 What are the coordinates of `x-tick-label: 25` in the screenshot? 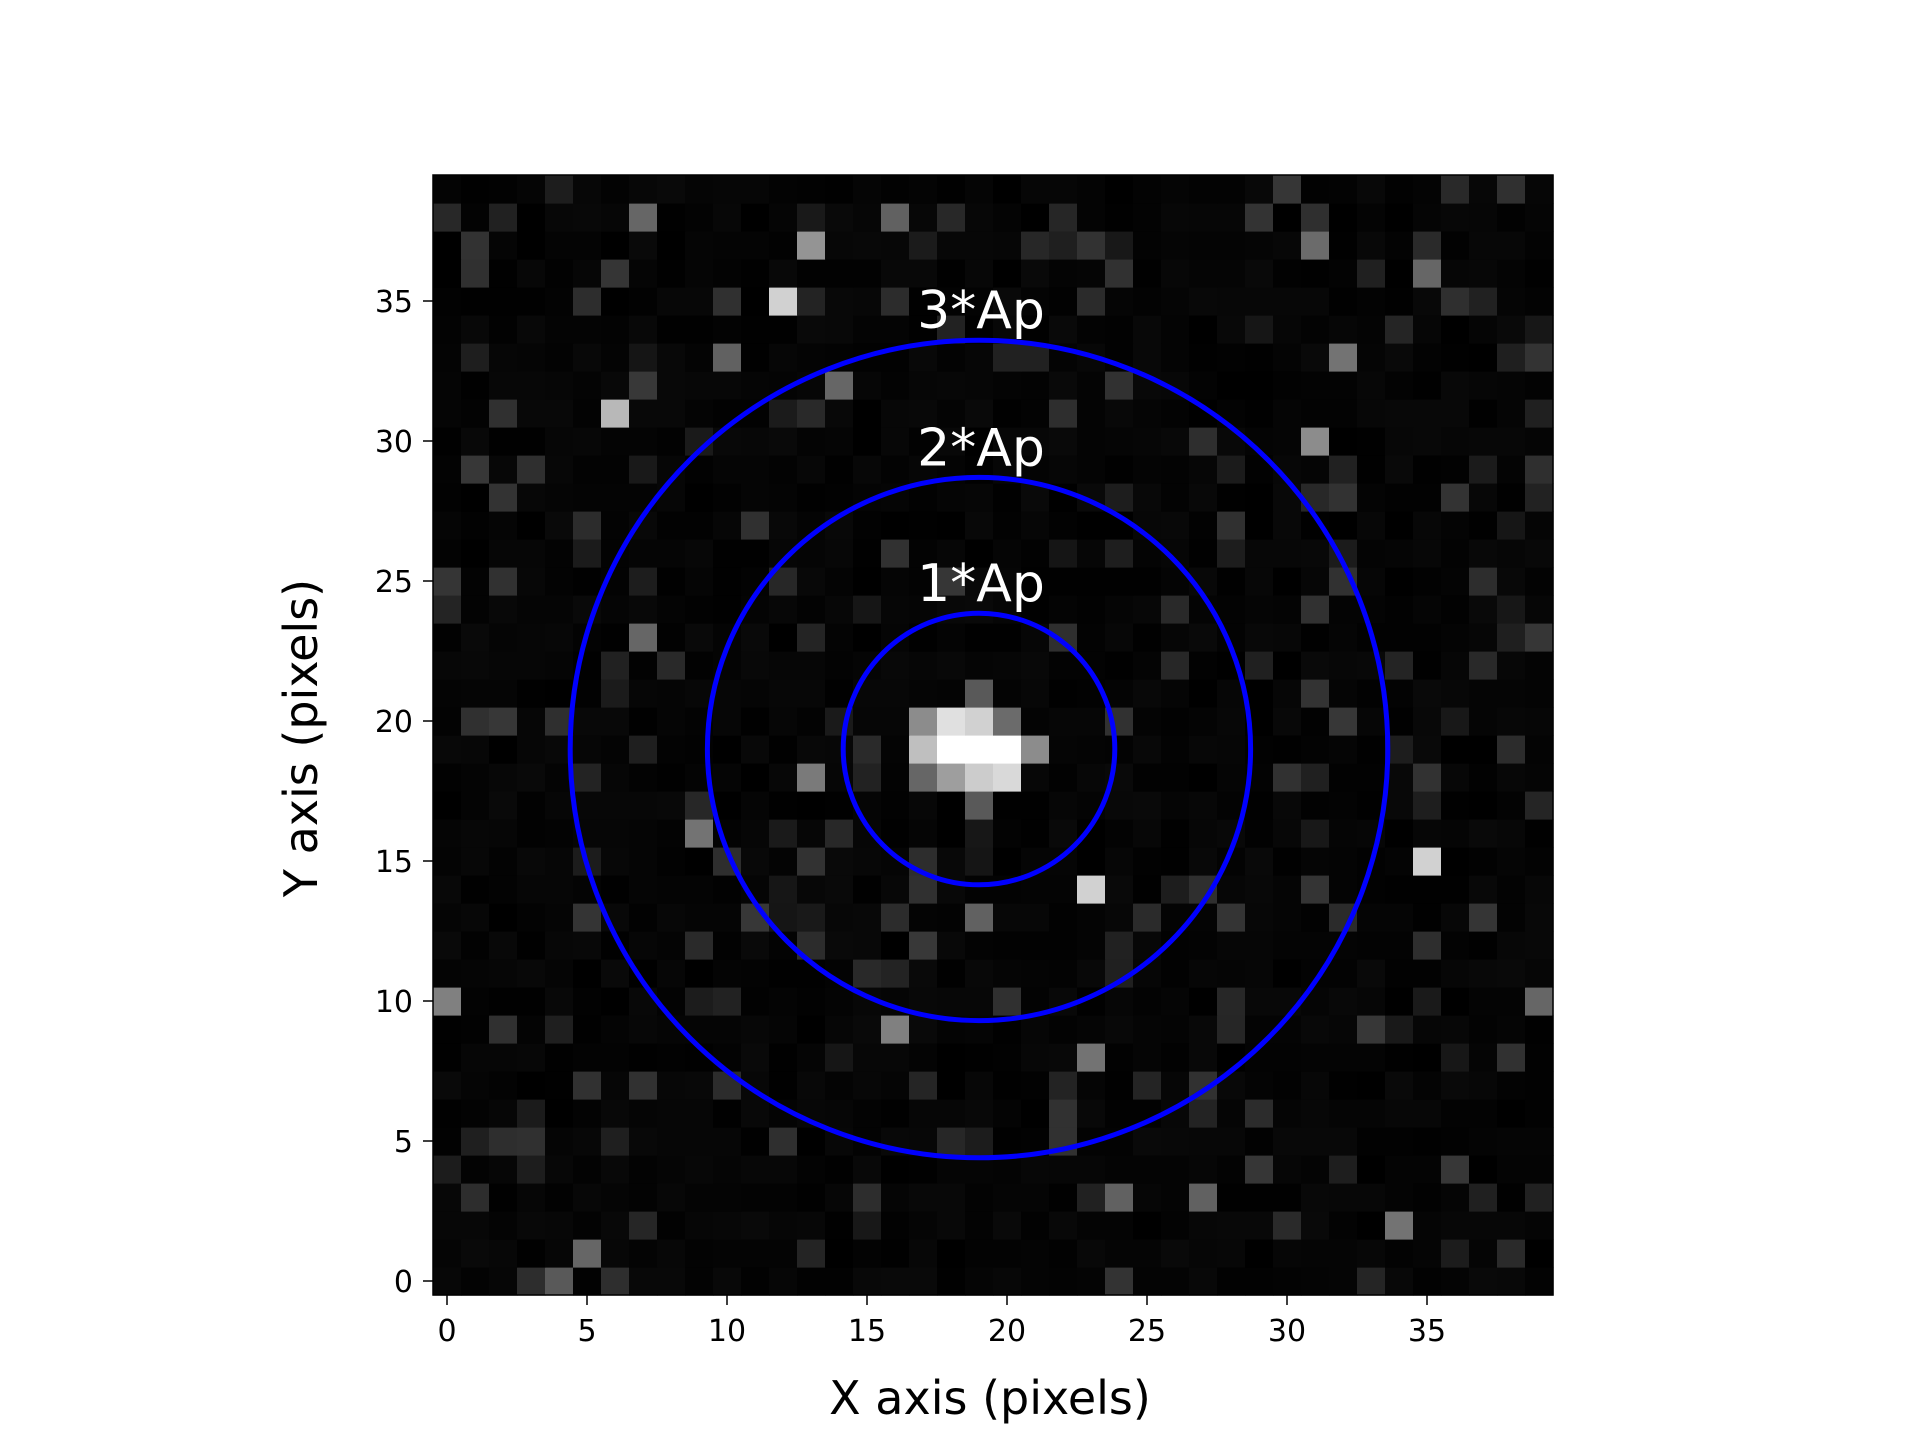 It's located at (1147, 1331).